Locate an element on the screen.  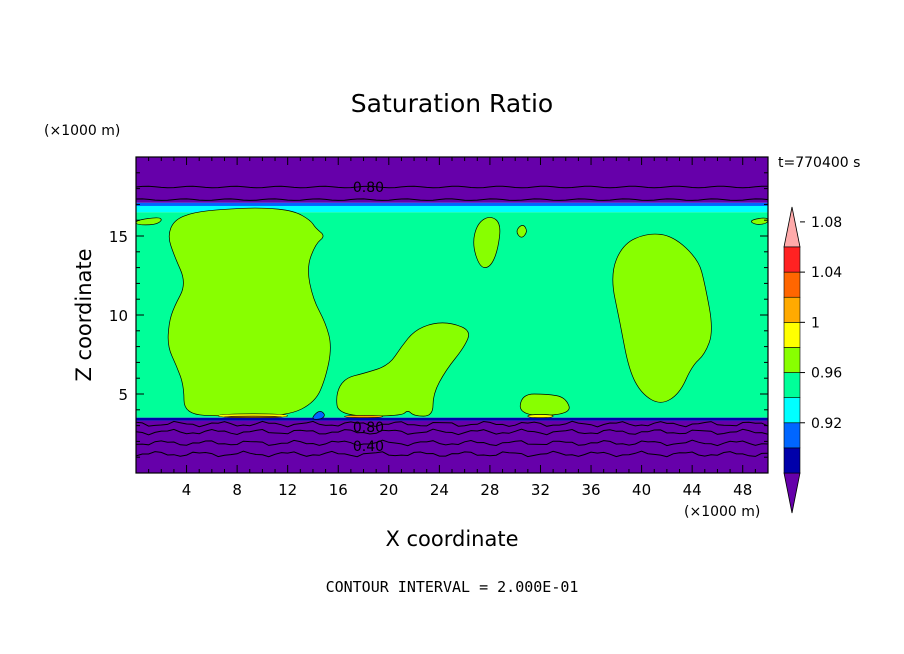
contour-interval-note: CONTOUR INTERVAL = 2.000E-01 is located at coordinates (452, 587).